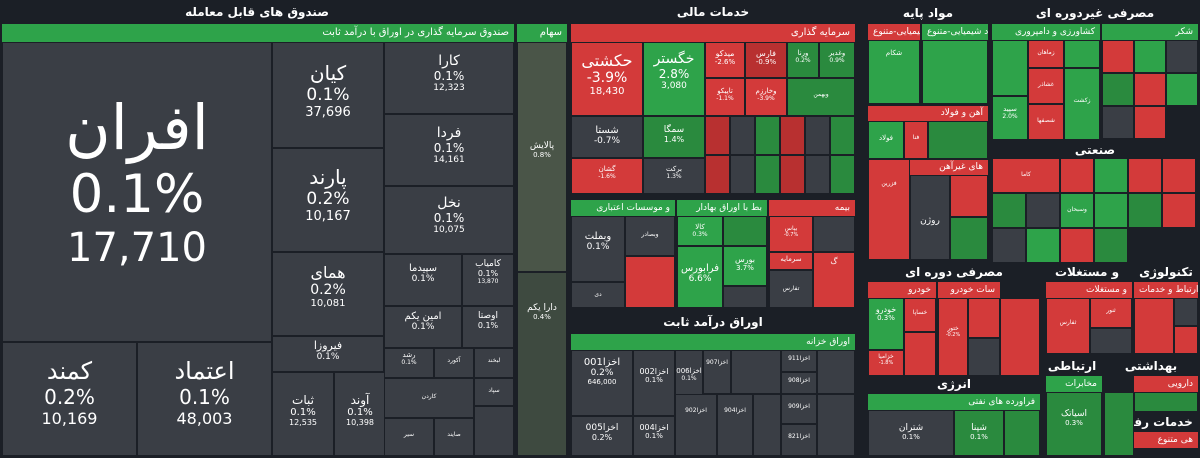  I want to click on re-tile: ثنور, so click(1111, 313).